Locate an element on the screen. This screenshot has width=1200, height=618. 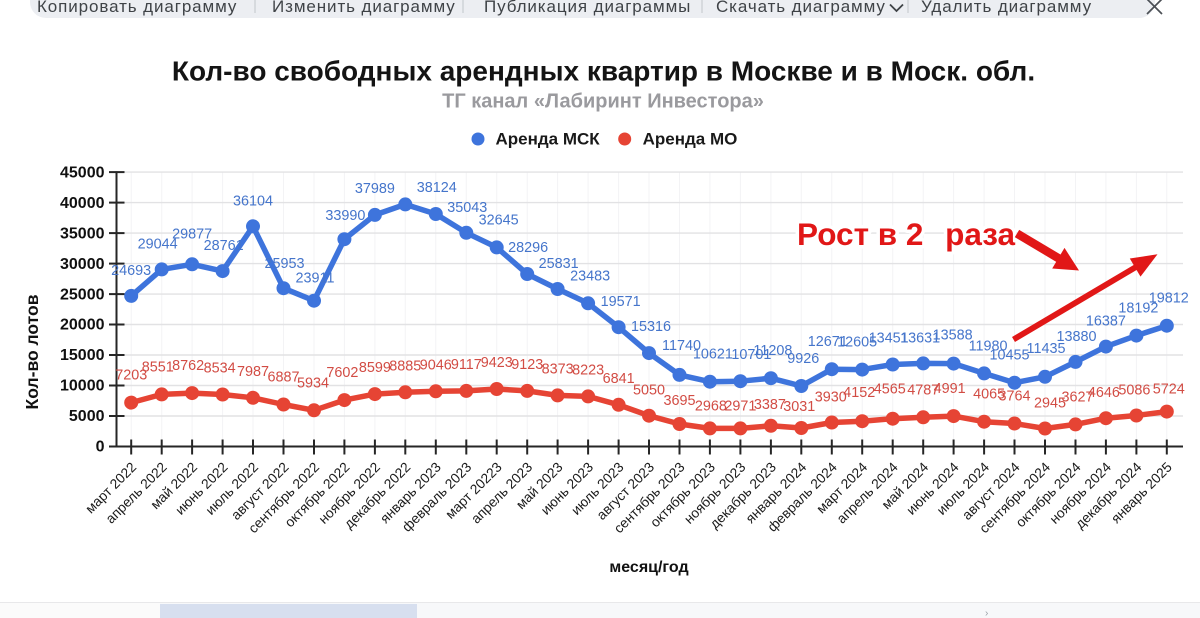
svg-text: 11980 is located at coordinates (988, 346).